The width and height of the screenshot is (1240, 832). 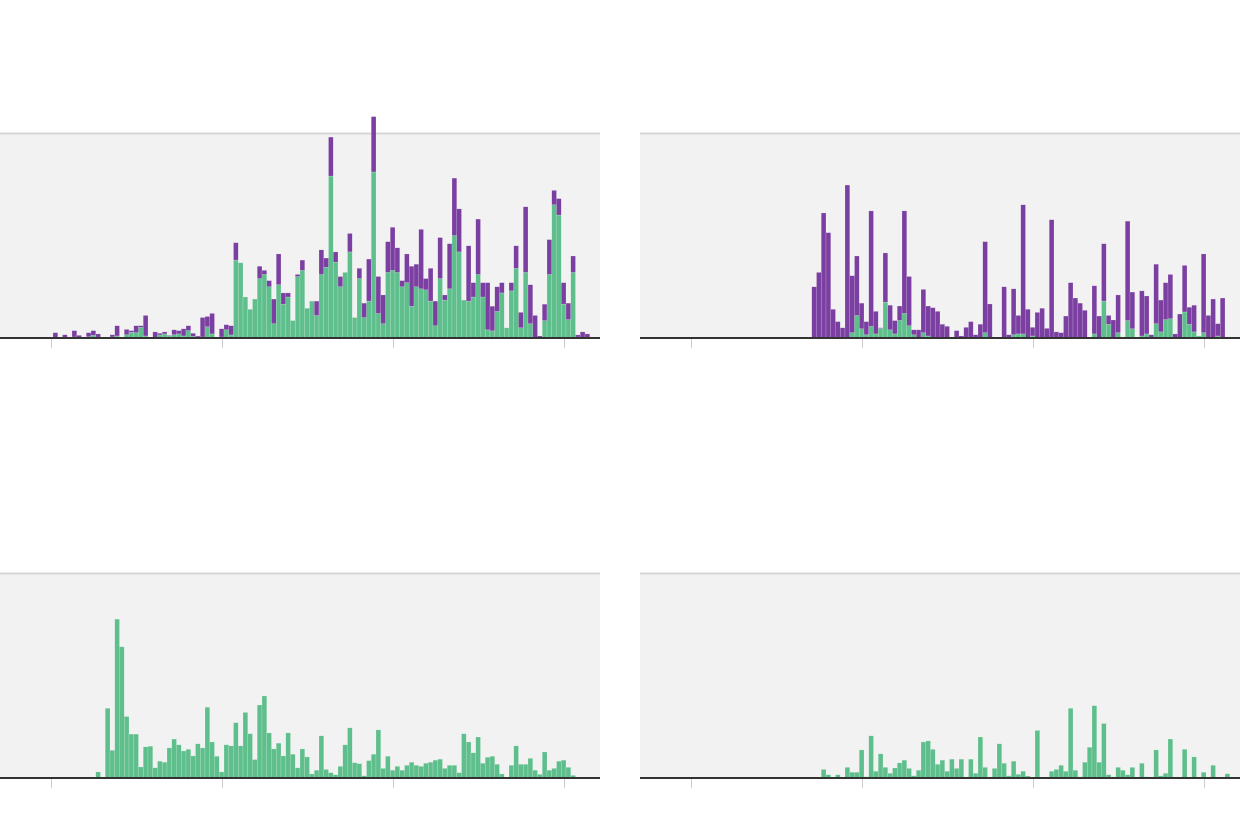 I want to click on chart-panel-top-left, so click(x=300, y=232).